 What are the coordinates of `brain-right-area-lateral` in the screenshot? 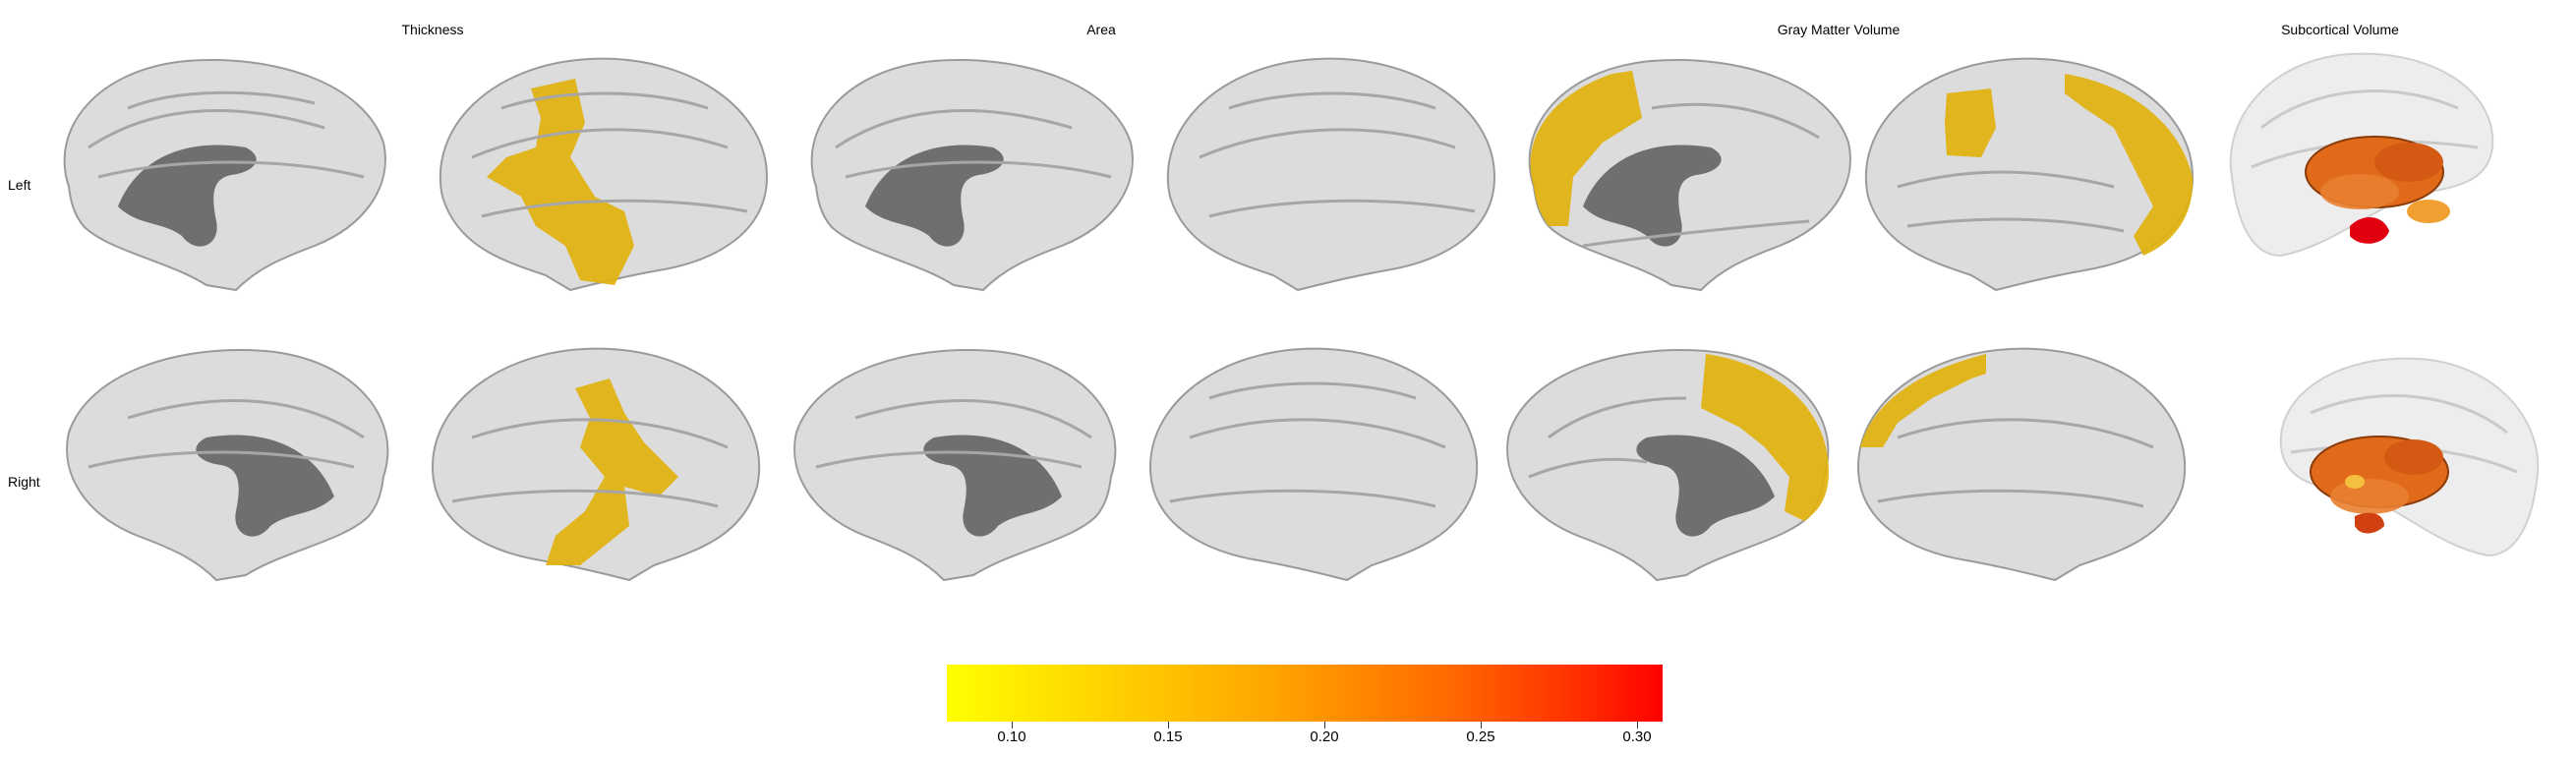 It's located at (1313, 465).